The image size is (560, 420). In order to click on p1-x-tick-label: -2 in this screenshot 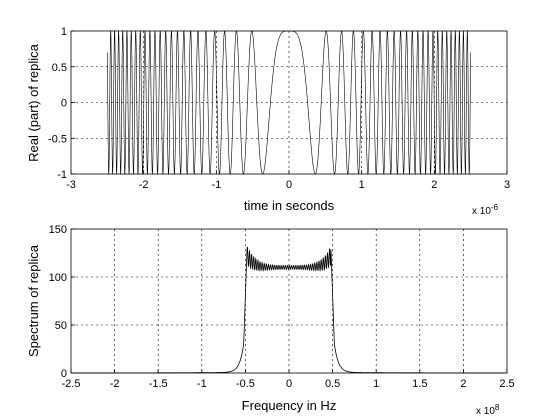, I will do `click(144, 185)`.